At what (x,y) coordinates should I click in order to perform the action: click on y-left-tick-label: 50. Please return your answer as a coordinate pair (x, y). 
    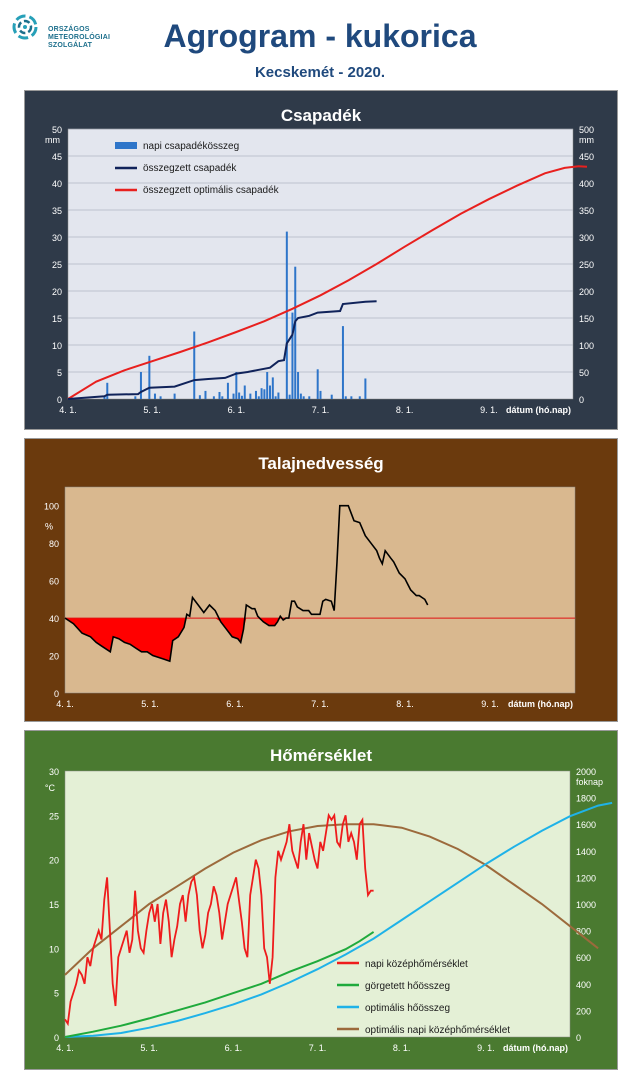
    Looking at the image, I should click on (57, 130).